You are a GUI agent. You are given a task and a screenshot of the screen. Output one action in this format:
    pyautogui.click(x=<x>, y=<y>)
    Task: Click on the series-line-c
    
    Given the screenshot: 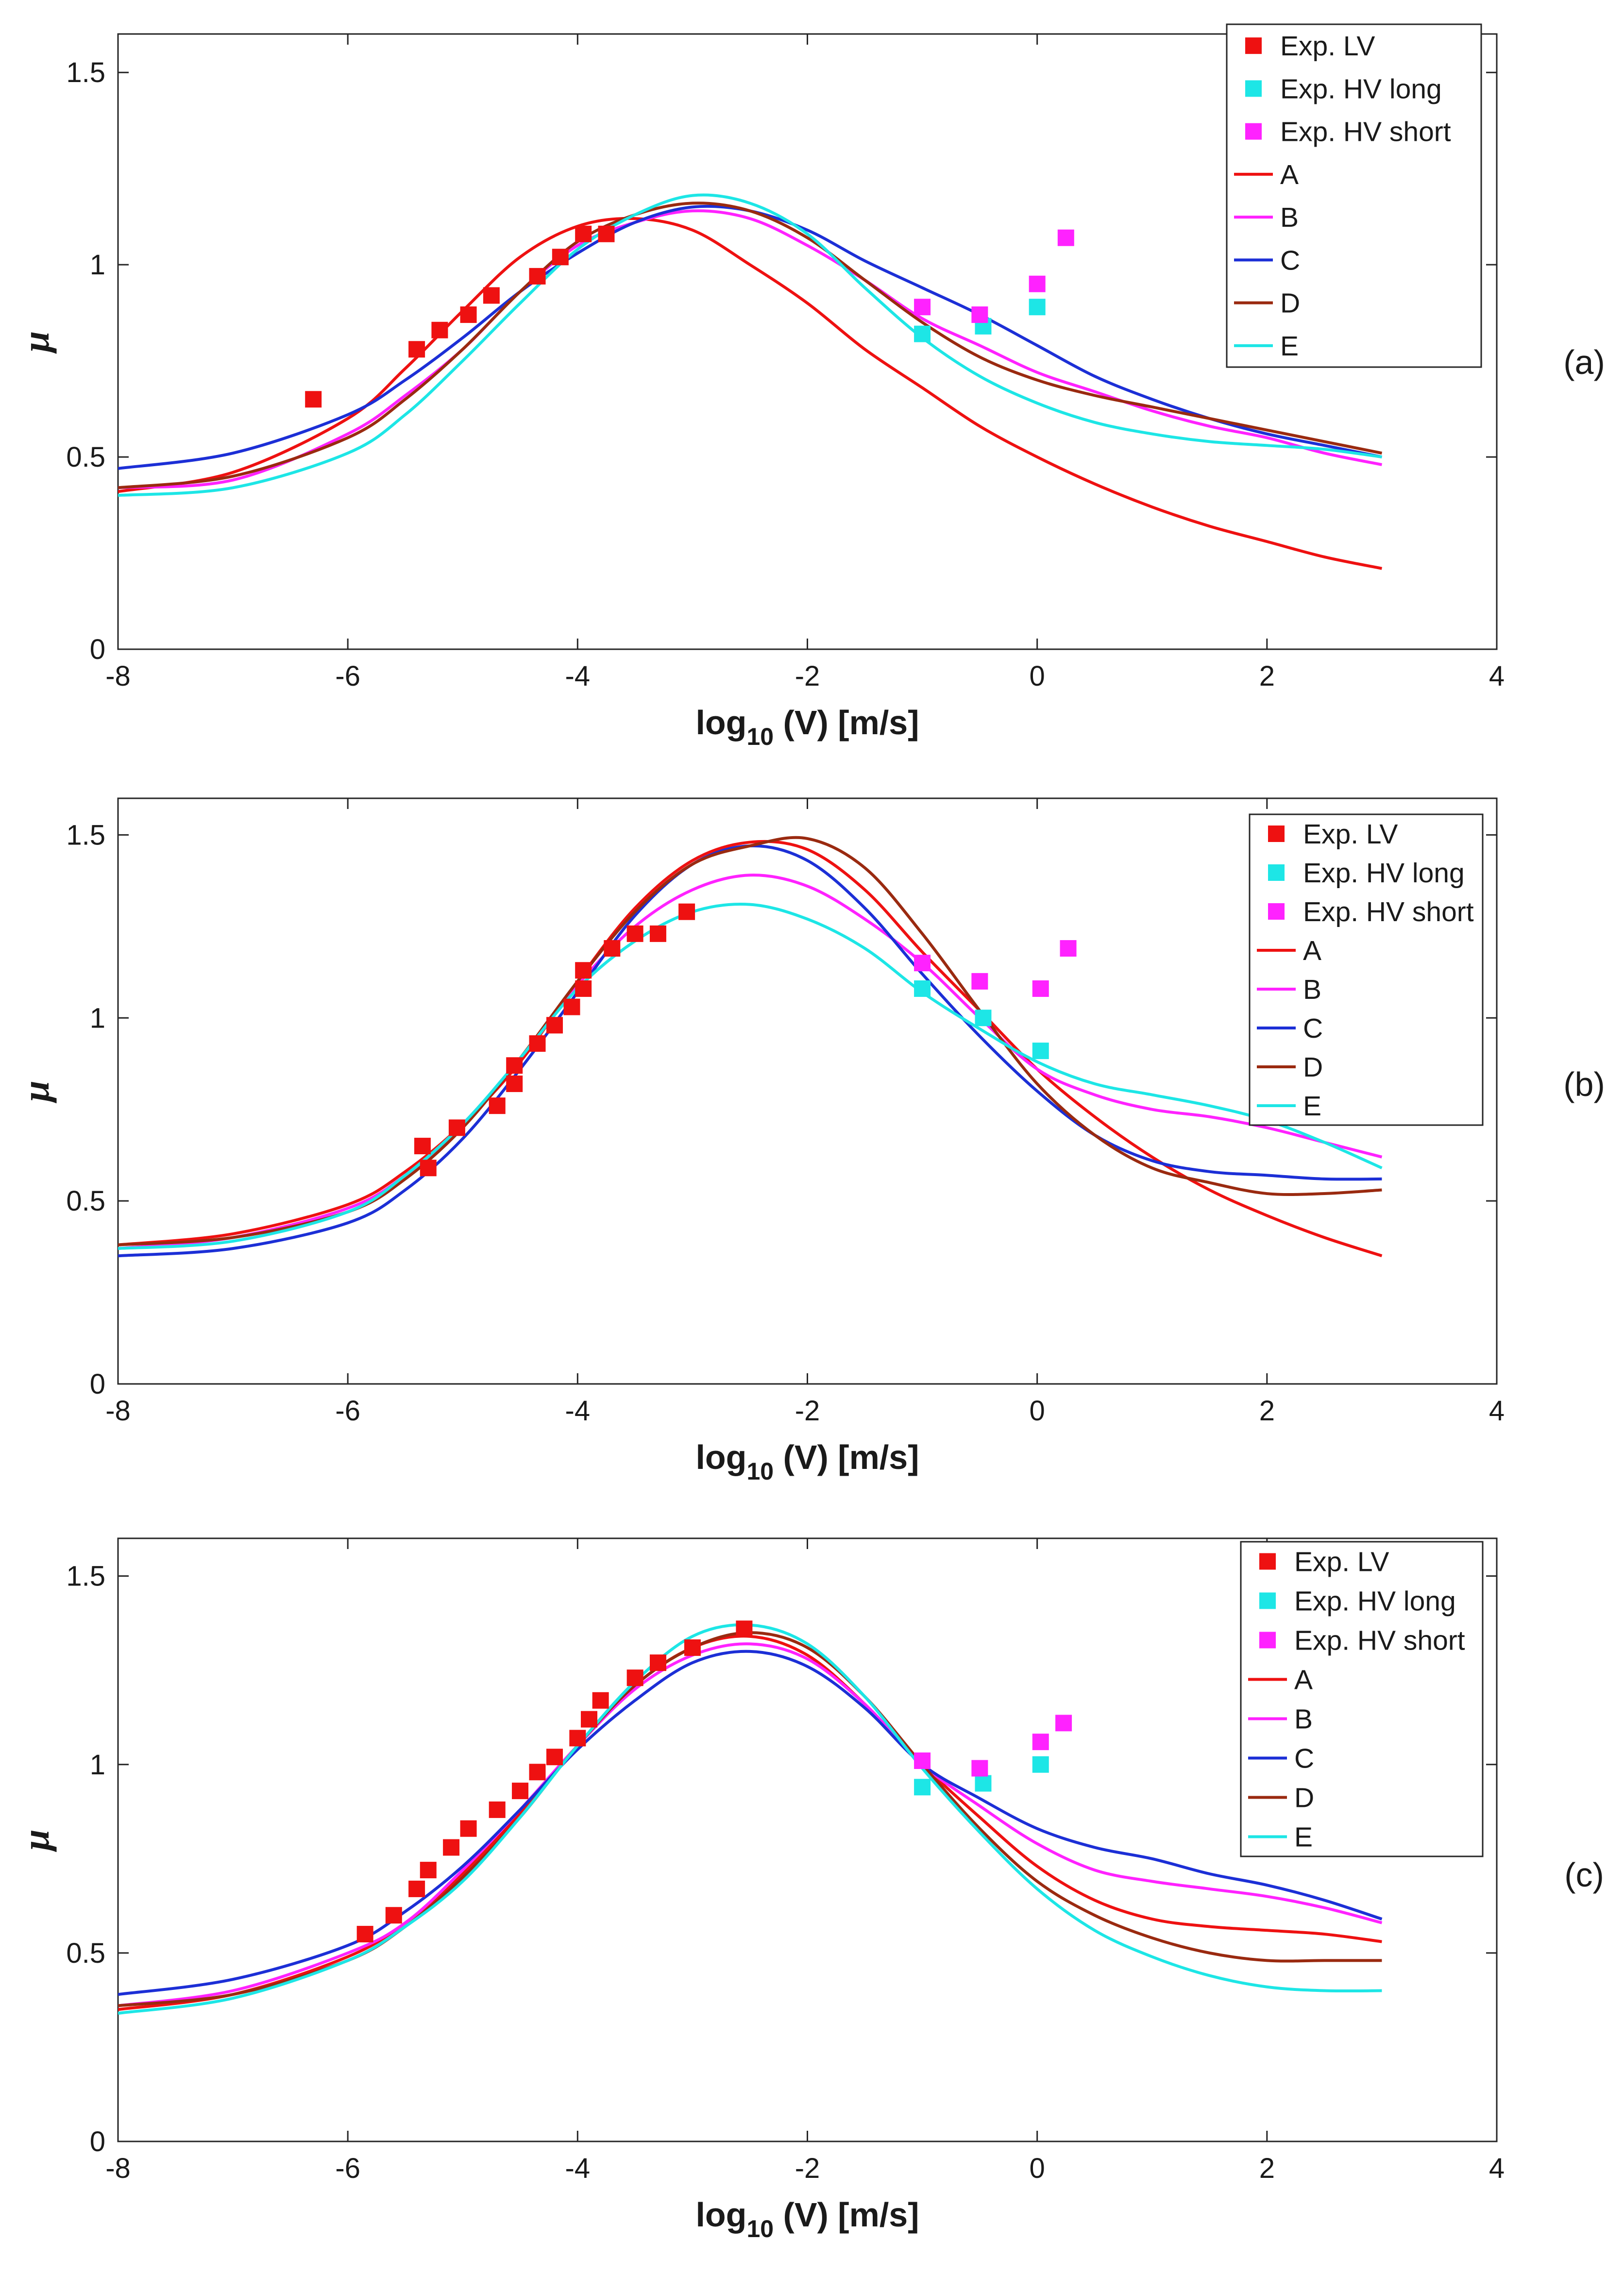 What is the action you would take?
    pyautogui.click(x=750, y=1823)
    